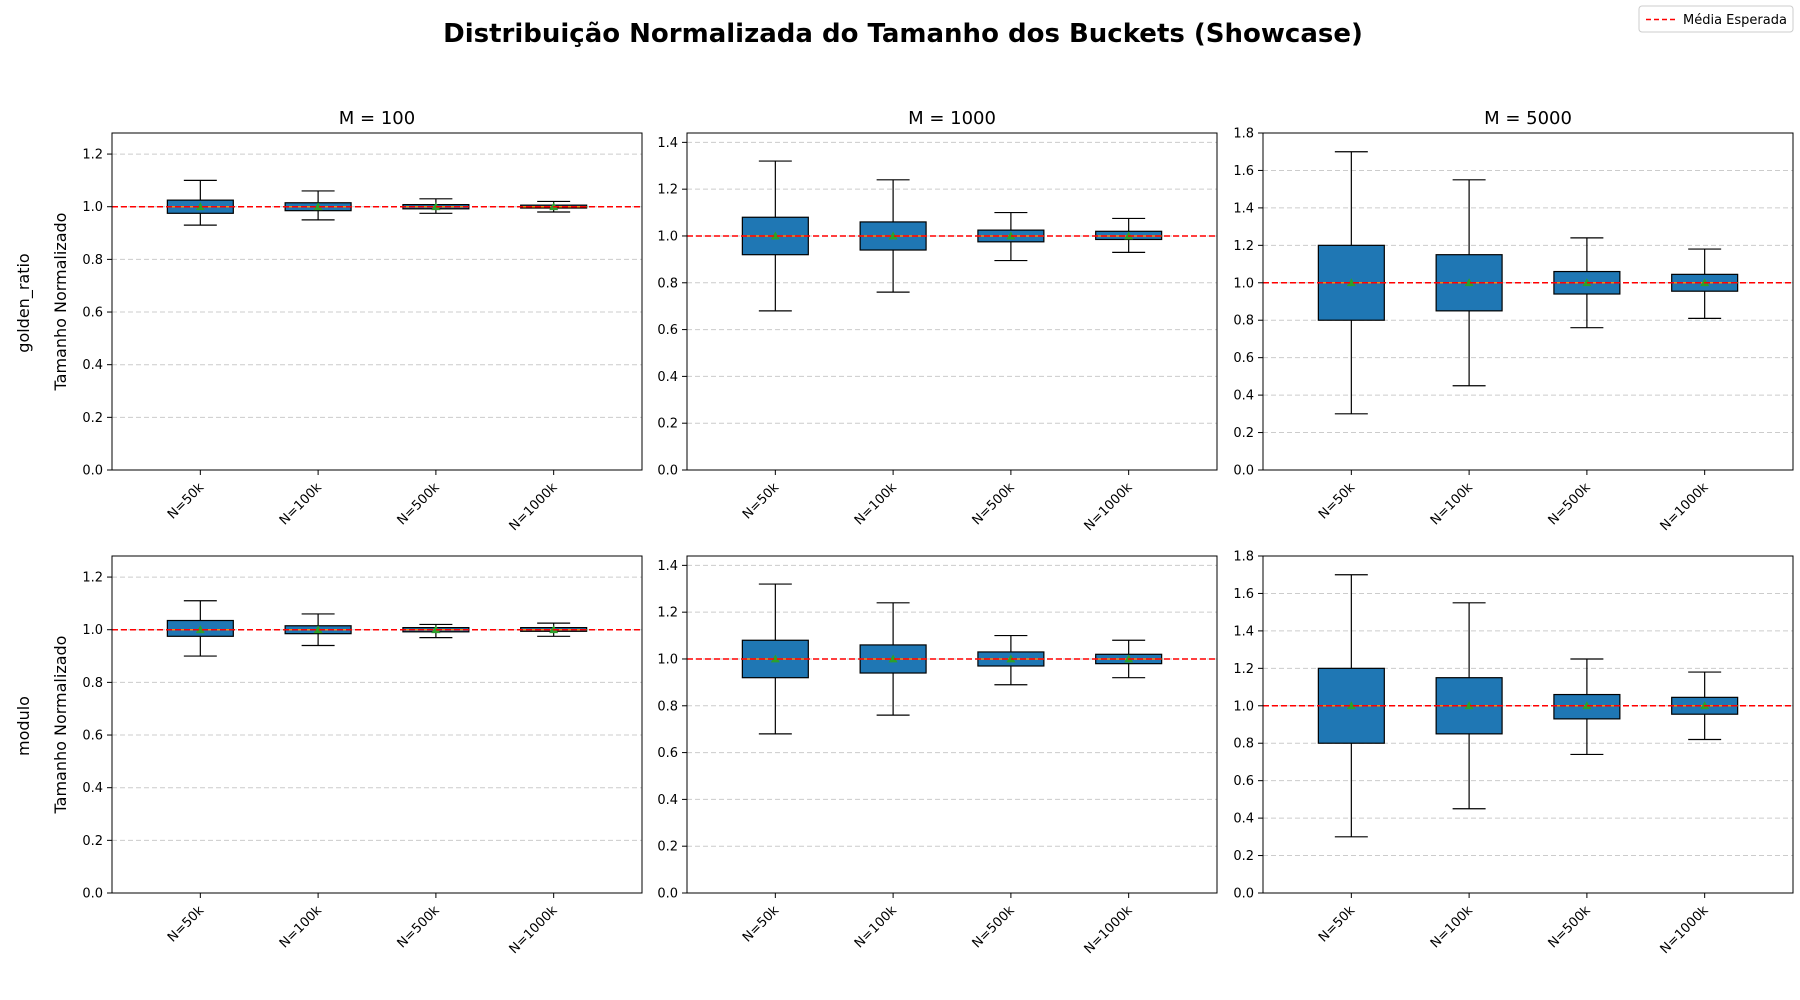  I want to click on box-n-100k, so click(318, 205).